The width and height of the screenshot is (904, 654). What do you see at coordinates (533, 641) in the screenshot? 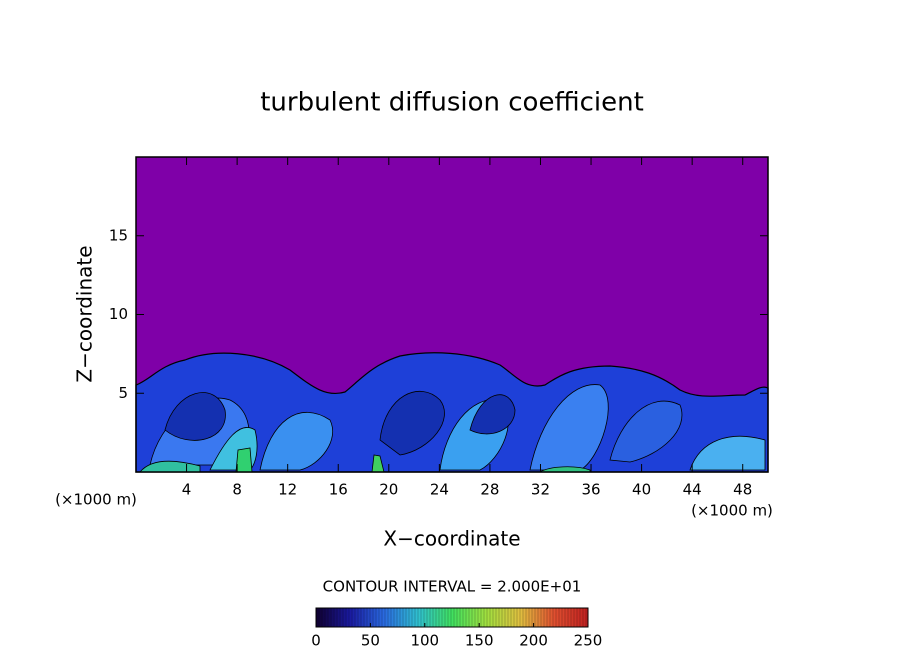
I see `colorbar-tick-label: 200` at bounding box center [533, 641].